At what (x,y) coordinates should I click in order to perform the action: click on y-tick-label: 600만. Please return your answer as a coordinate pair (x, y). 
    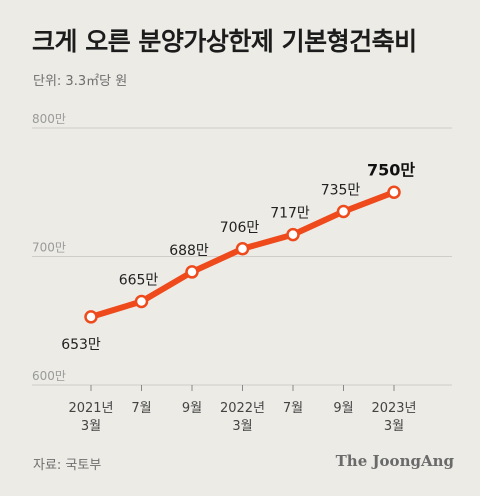
    Looking at the image, I should click on (49, 376).